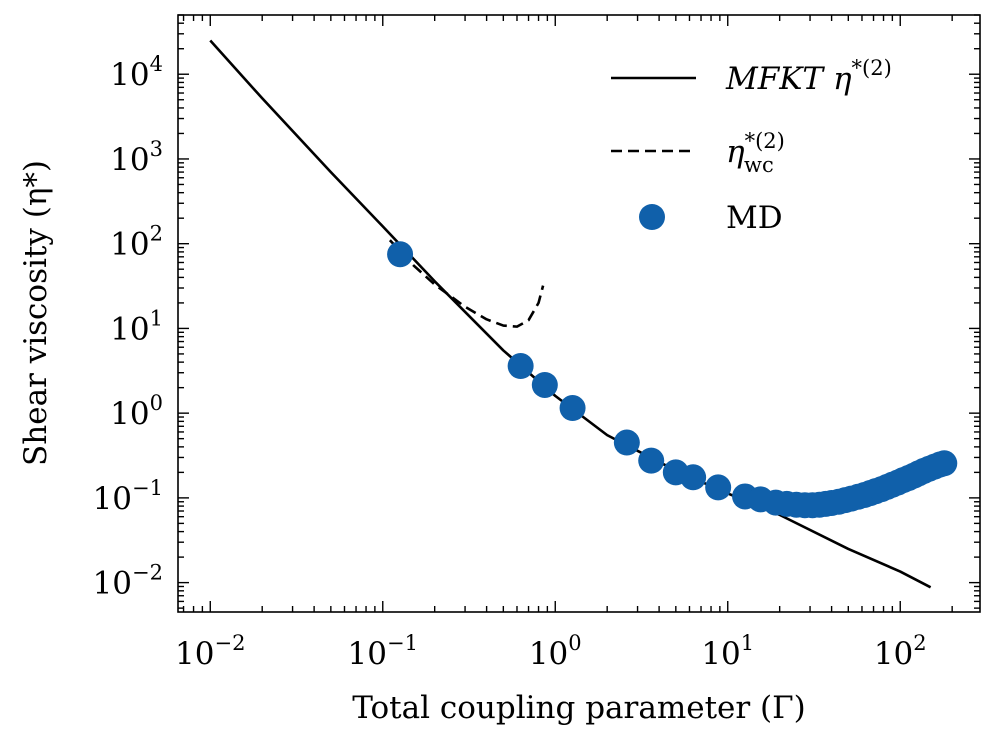 This screenshot has height=745, width=997. What do you see at coordinates (808, 76) in the screenshot?
I see `legend-label-mfkt: MFKT η*(2)` at bounding box center [808, 76].